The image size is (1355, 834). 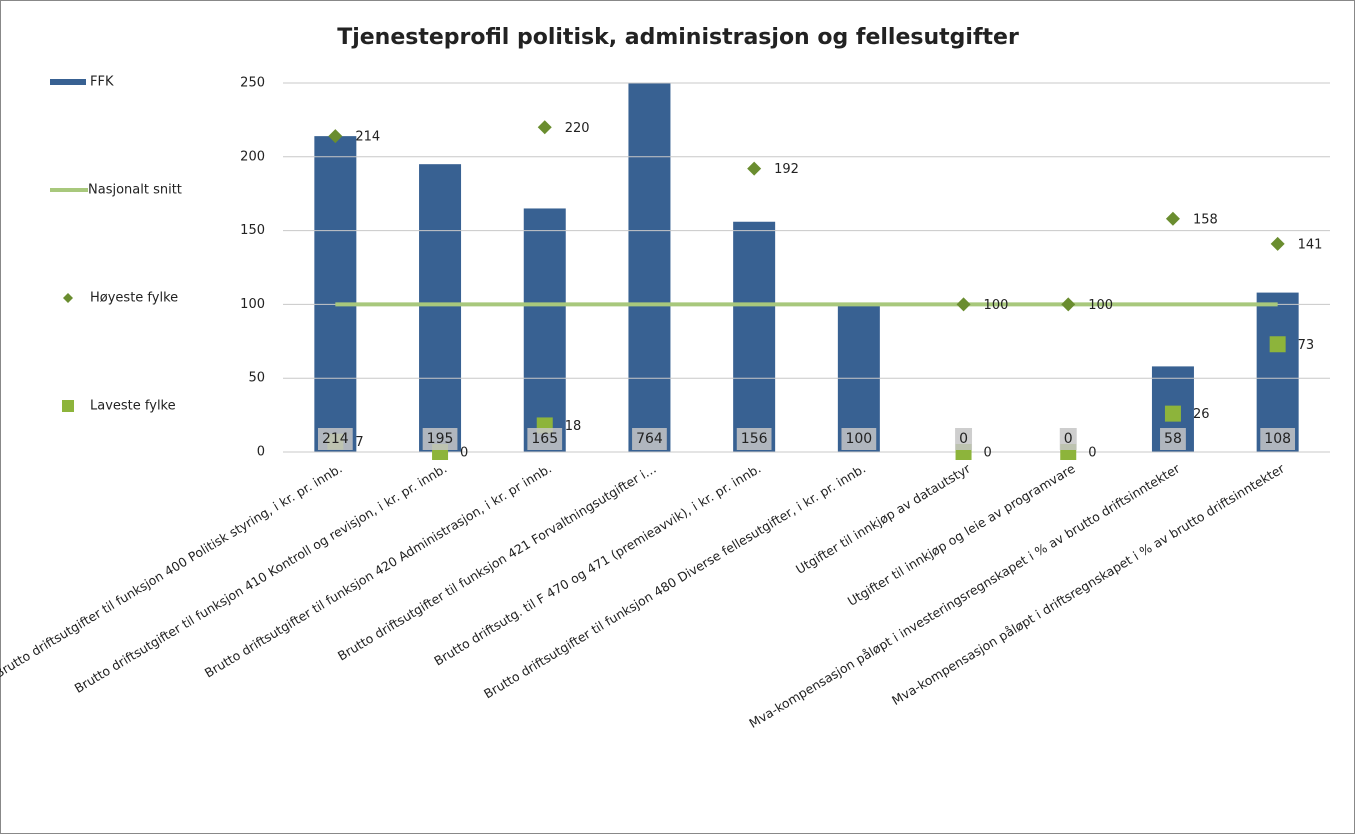 I want to click on data-label: 7, so click(x=359, y=442).